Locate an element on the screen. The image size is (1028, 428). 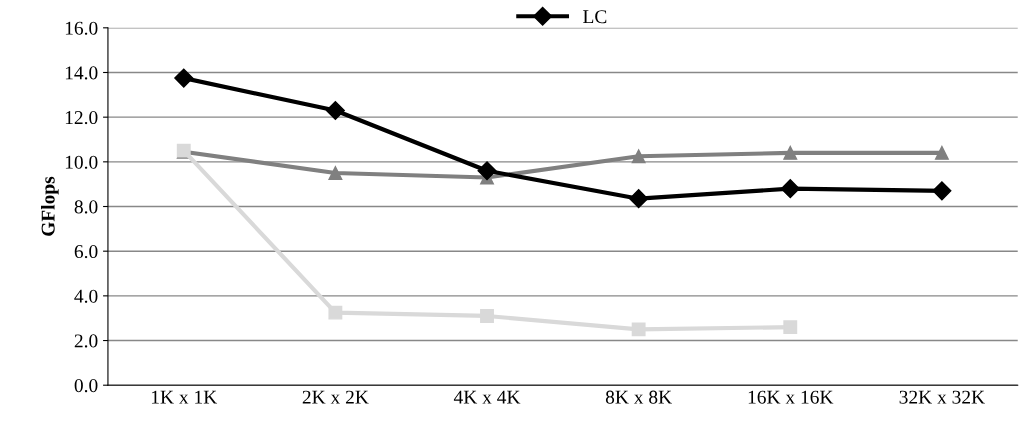
y-tick-label: 0.0 is located at coordinates (86, 386).